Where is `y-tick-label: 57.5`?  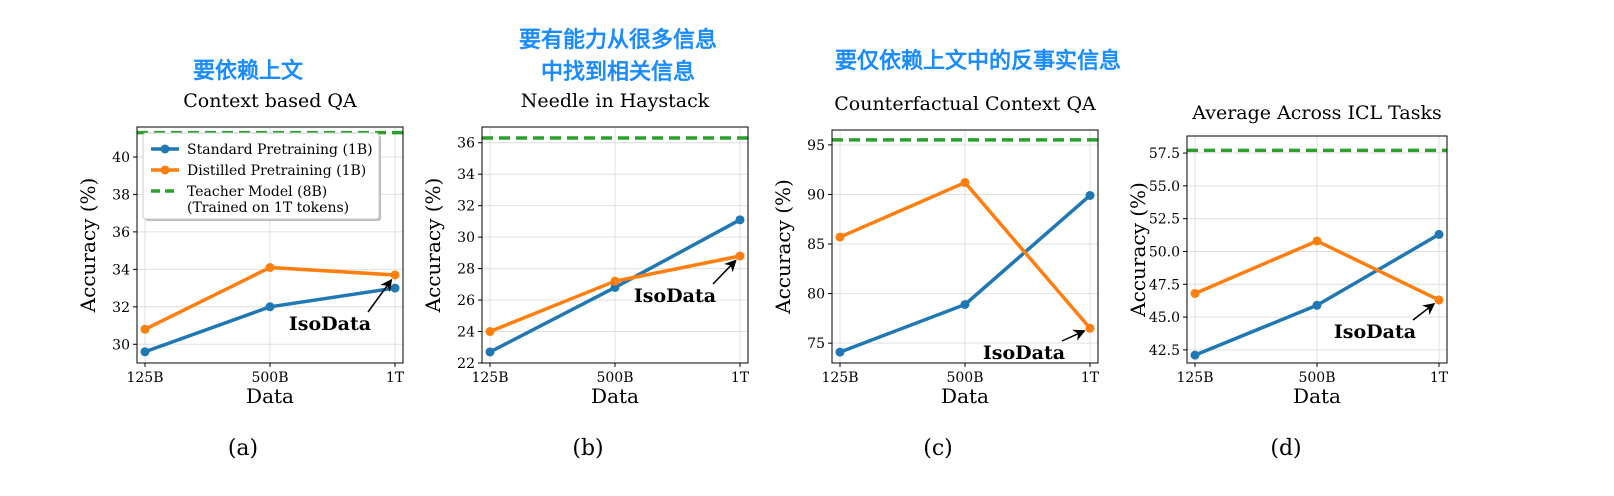
y-tick-label: 57.5 is located at coordinates (1164, 154).